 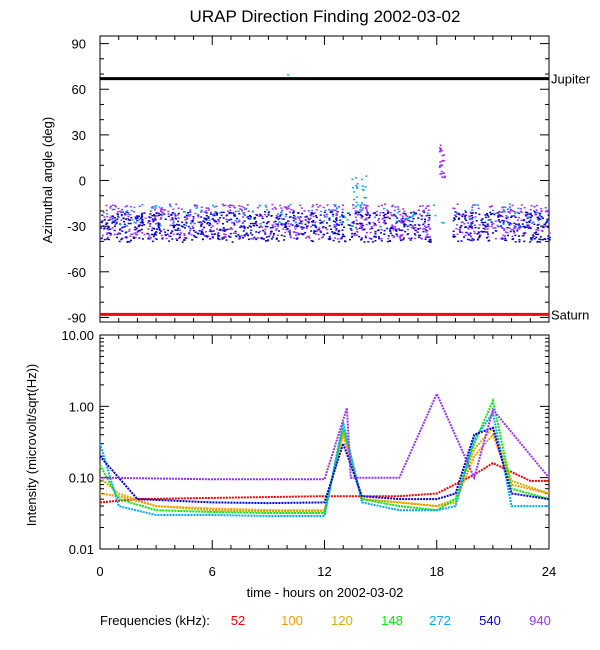 I want to click on azimuth-ytick-label: 0, so click(x=82, y=181).